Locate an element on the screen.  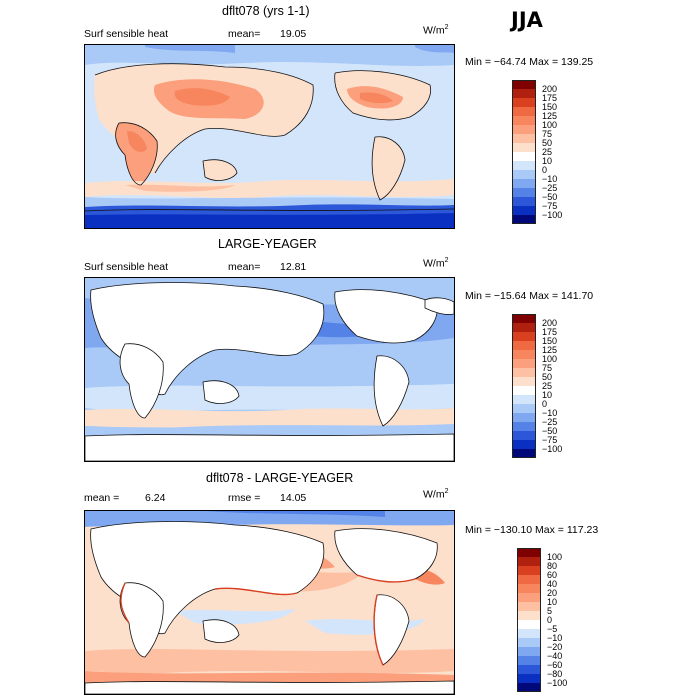
colorbar-tick-label: −5 is located at coordinates (552, 628).